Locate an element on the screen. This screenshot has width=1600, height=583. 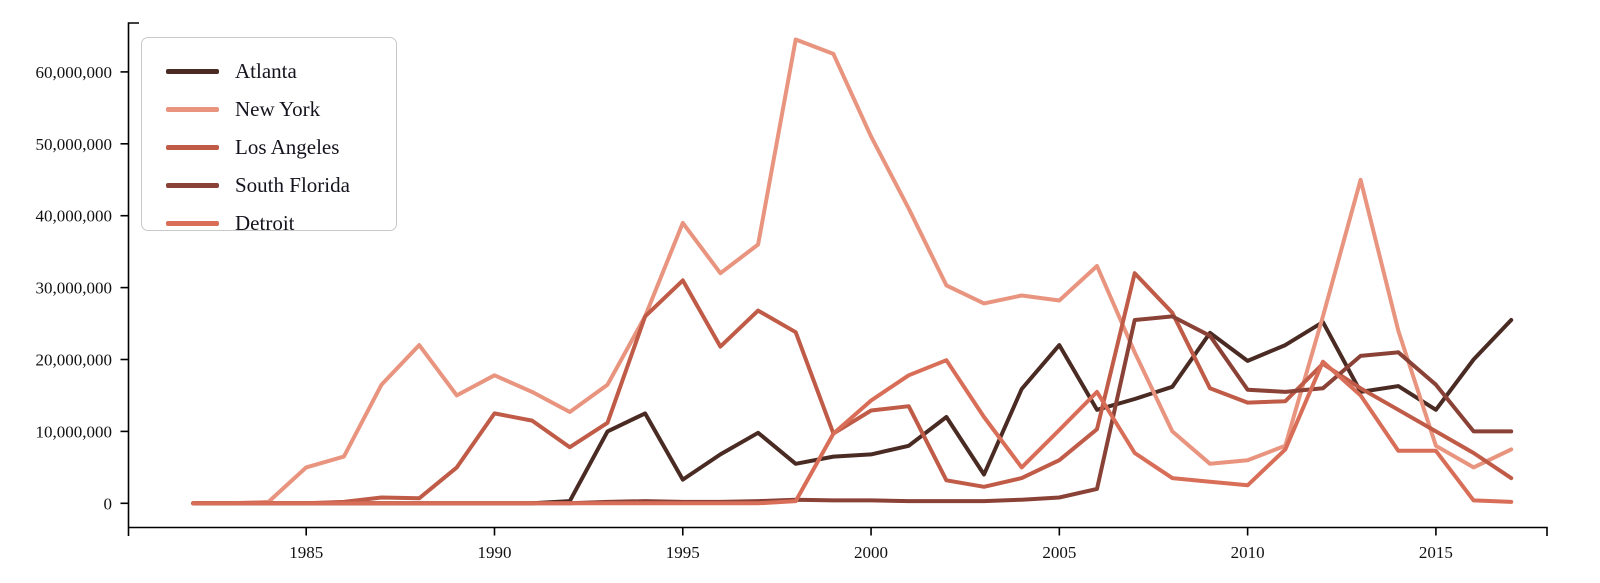
legend-swatch-atlanta is located at coordinates (192, 71).